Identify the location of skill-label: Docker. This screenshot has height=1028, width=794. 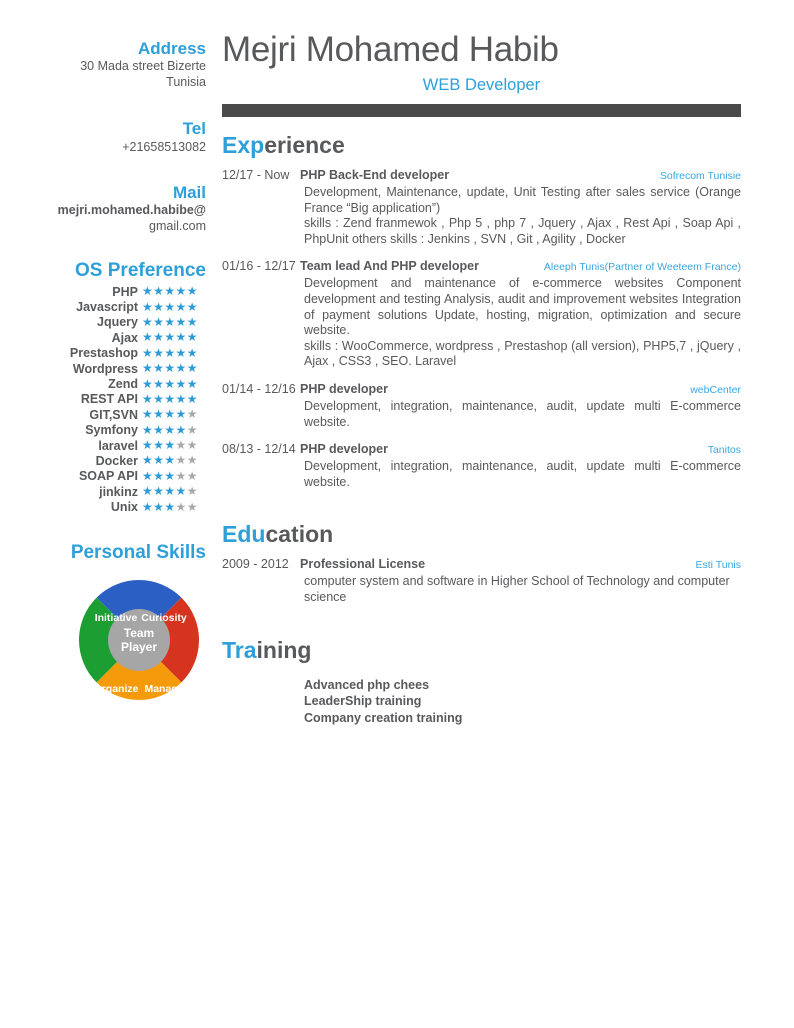
(116, 460).